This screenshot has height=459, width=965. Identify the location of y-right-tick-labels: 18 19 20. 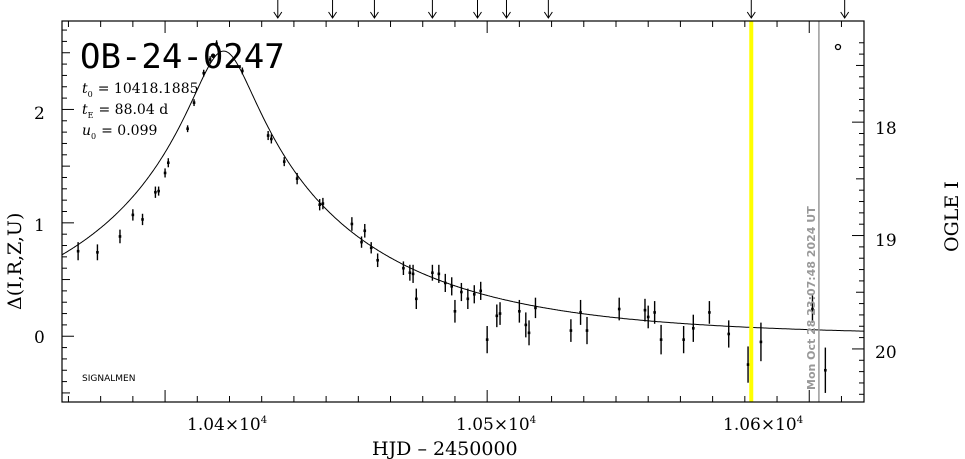
(886, 241).